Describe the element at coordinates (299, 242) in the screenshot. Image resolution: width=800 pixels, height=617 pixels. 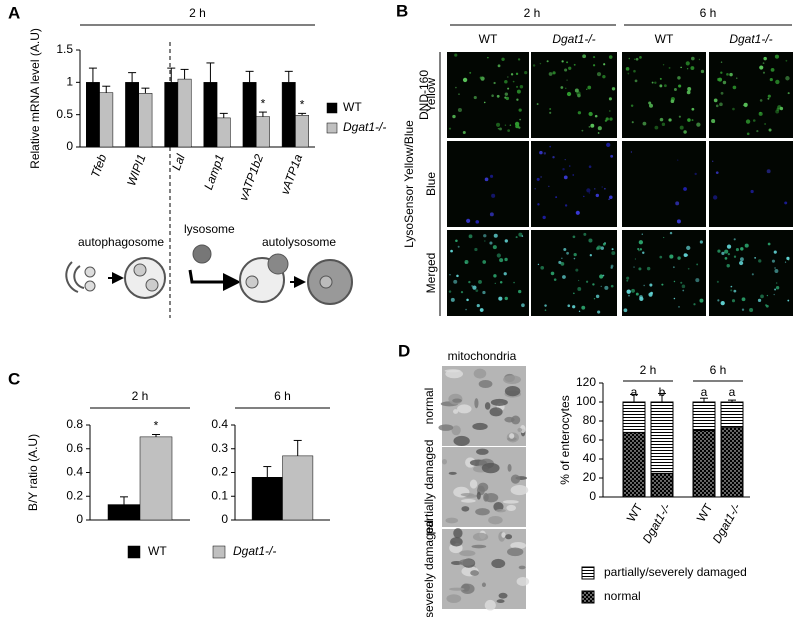
I see `diagram-label: autolysosome` at that location.